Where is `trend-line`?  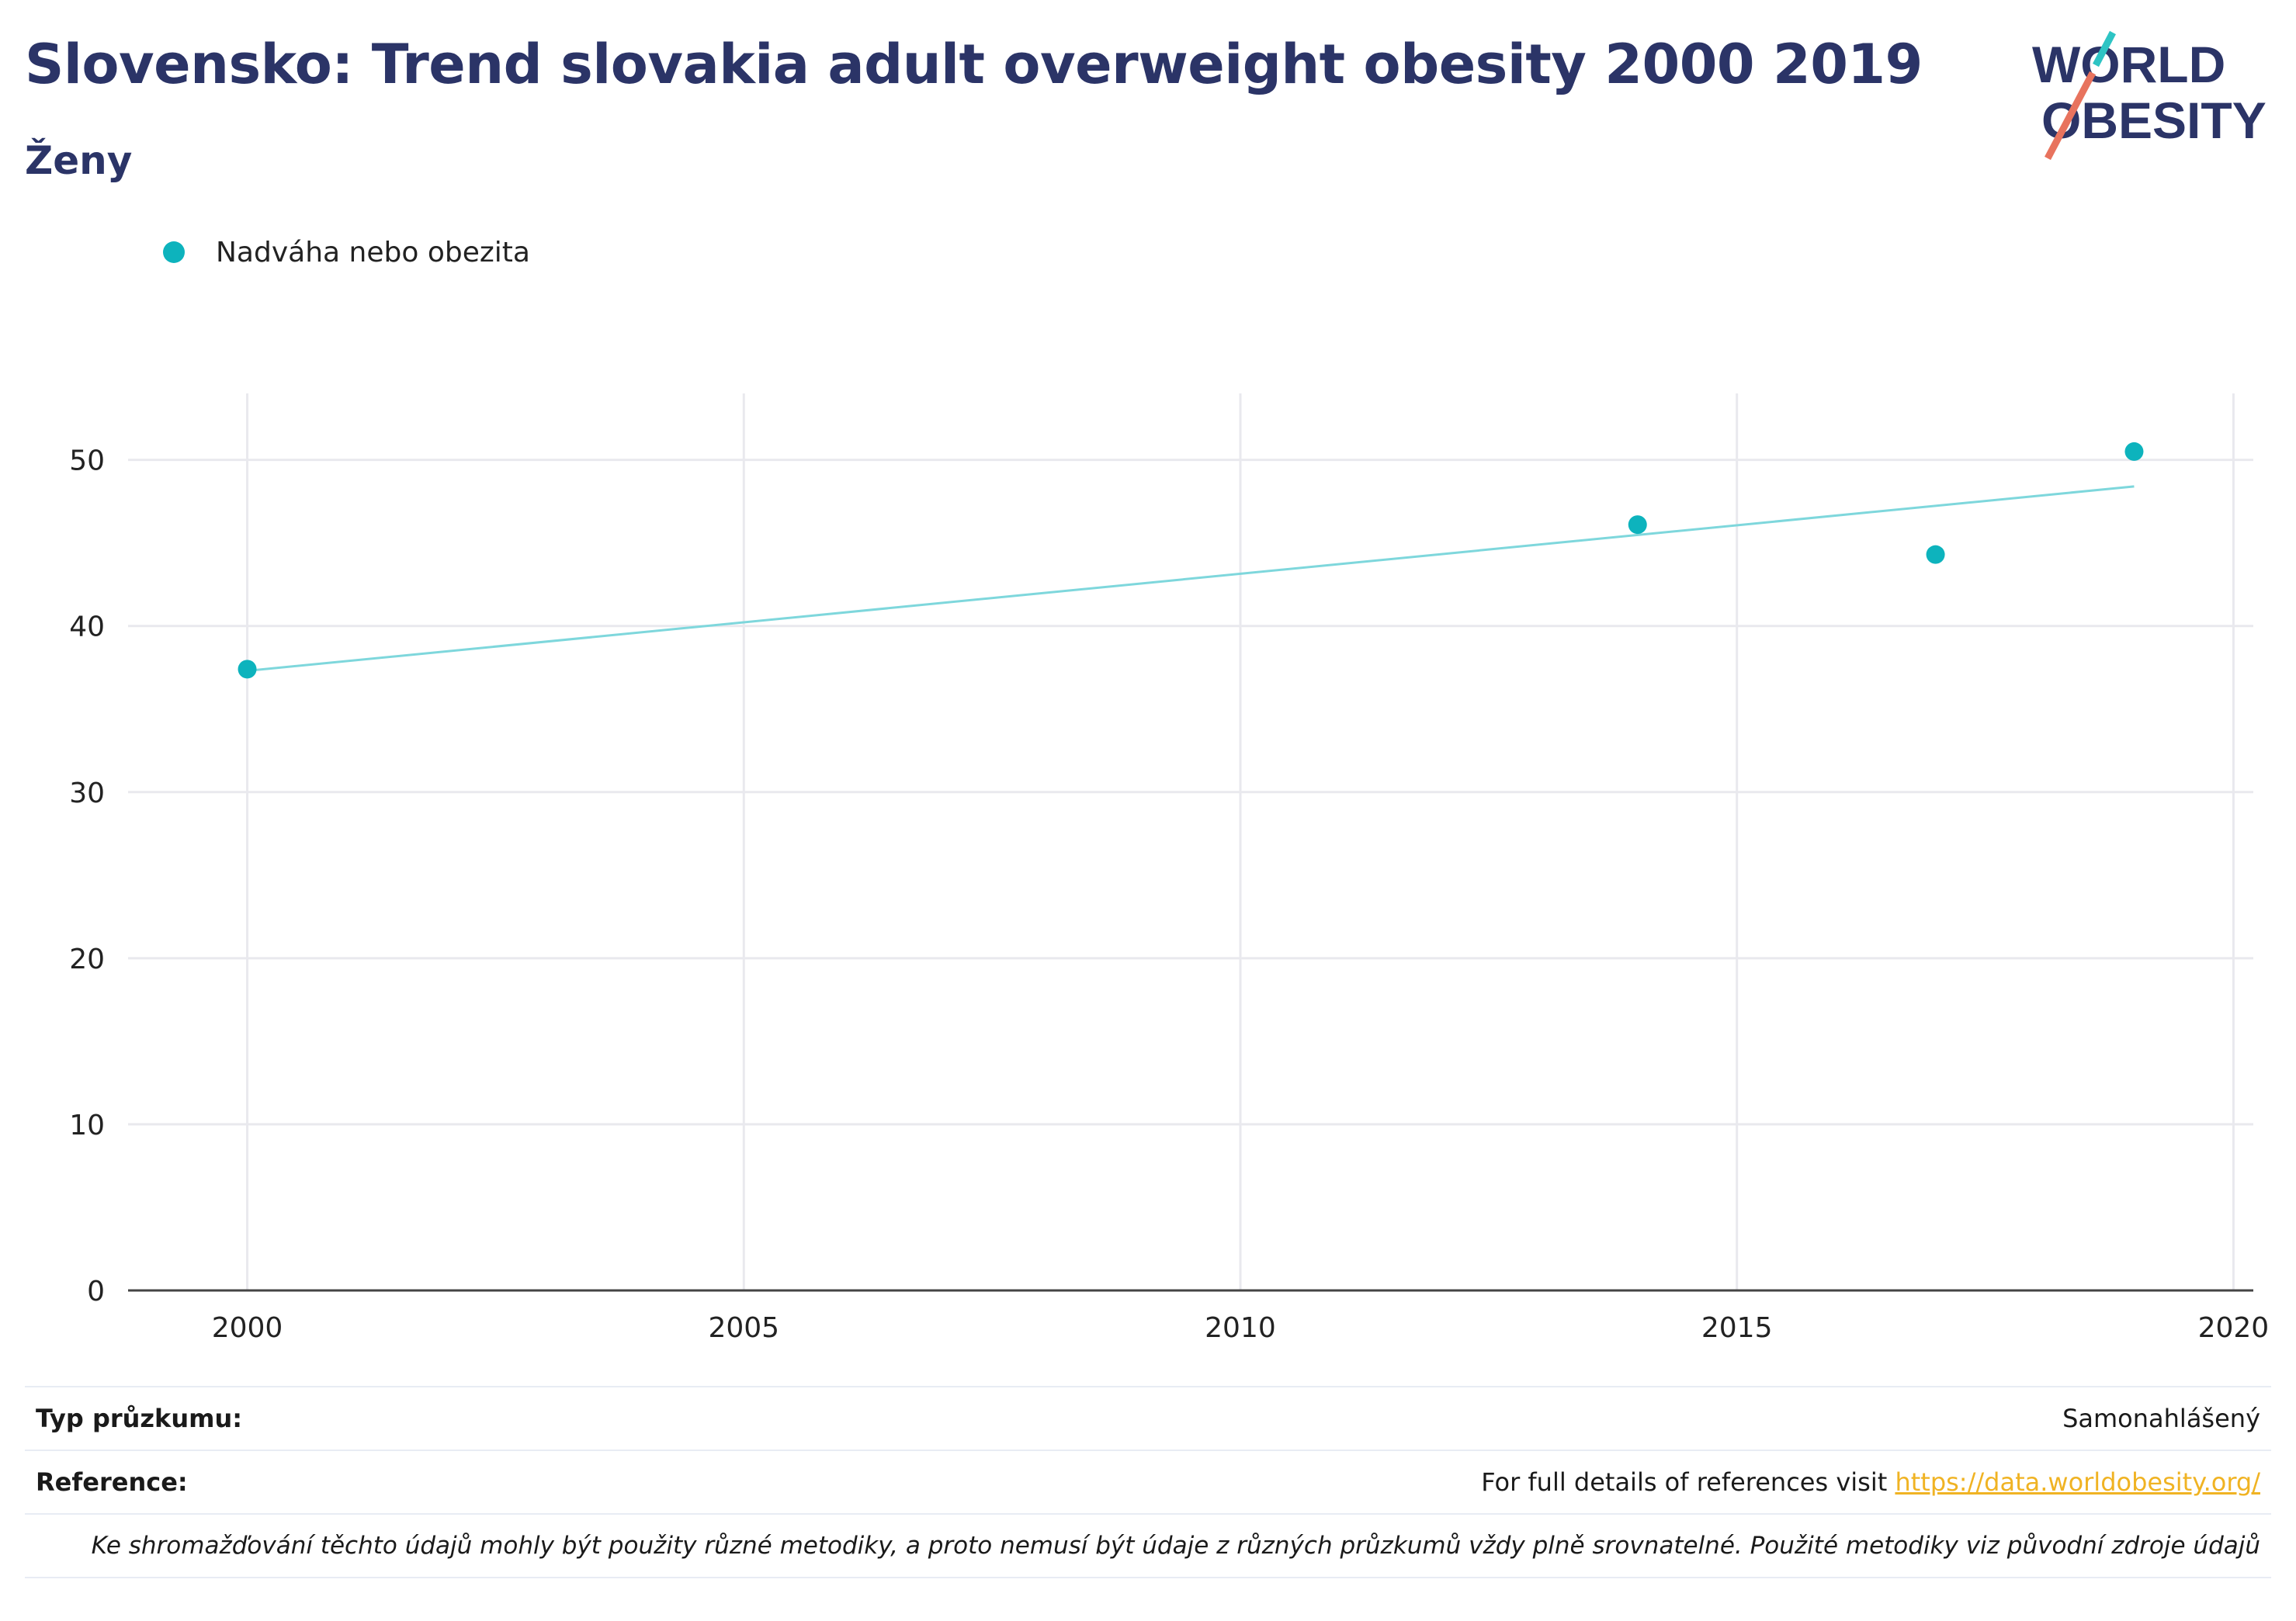
trend-line is located at coordinates (1191, 578).